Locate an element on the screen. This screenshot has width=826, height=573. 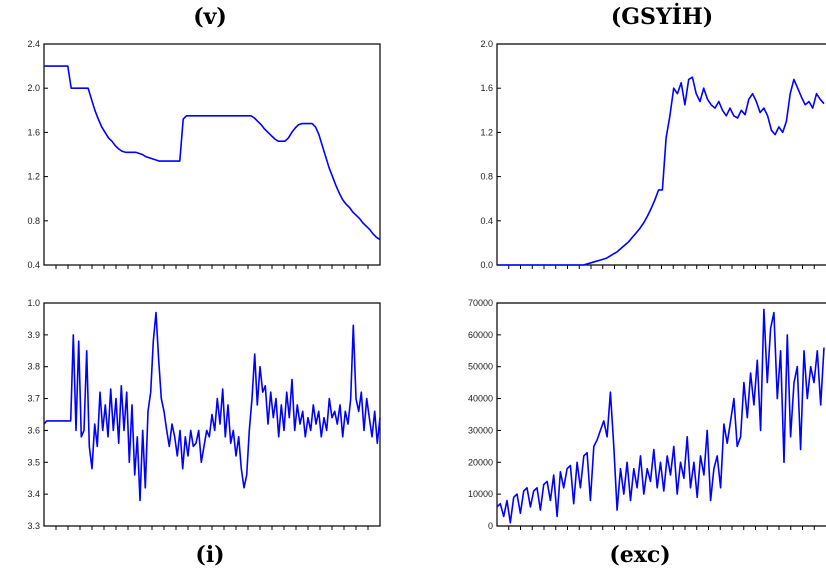
chart-title-i: (i) is located at coordinates (209, 555).